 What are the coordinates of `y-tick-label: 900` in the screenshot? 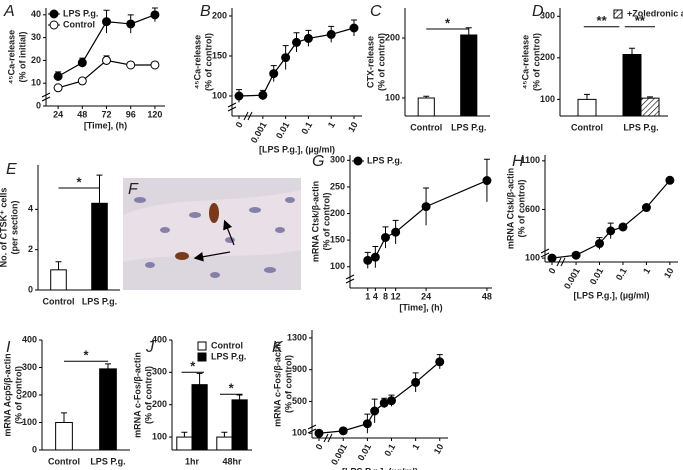 It's located at (299, 369).